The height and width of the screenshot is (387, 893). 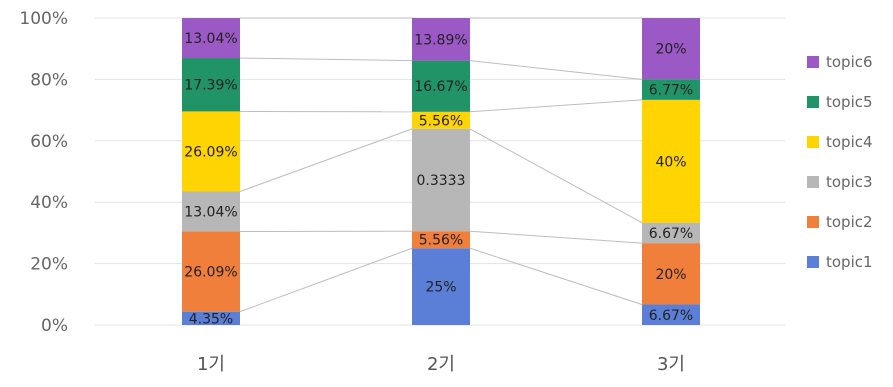 What do you see at coordinates (849, 222) in the screenshot?
I see `legend-label-topic2: topic2` at bounding box center [849, 222].